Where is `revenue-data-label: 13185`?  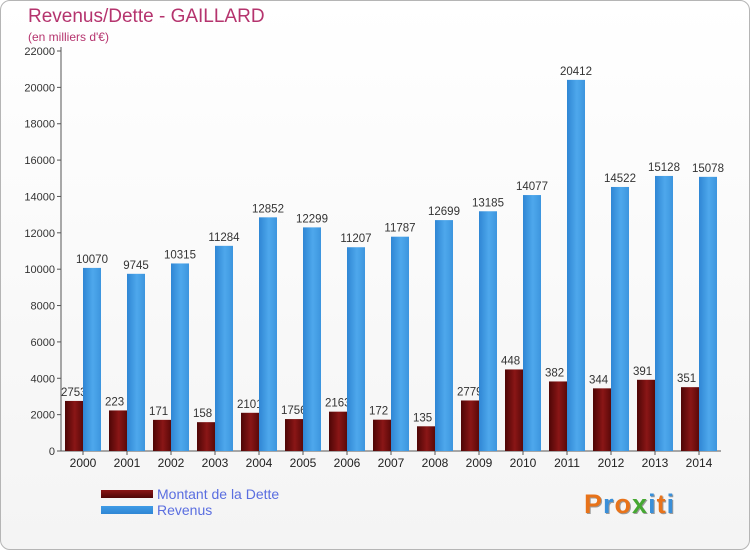
revenue-data-label: 13185 is located at coordinates (488, 203).